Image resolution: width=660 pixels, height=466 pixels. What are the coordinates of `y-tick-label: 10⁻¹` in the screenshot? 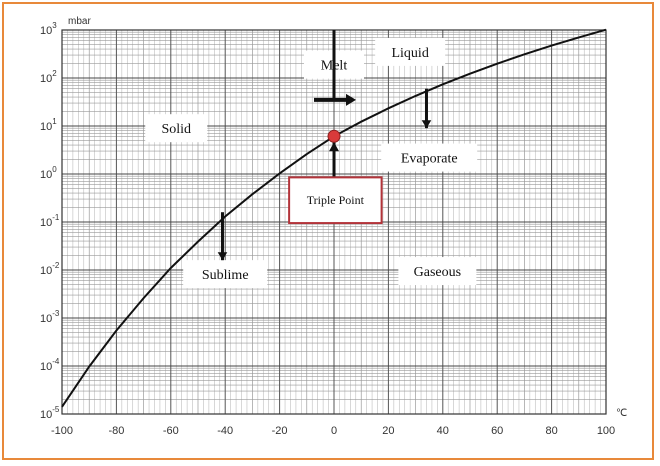 It's located at (50, 221).